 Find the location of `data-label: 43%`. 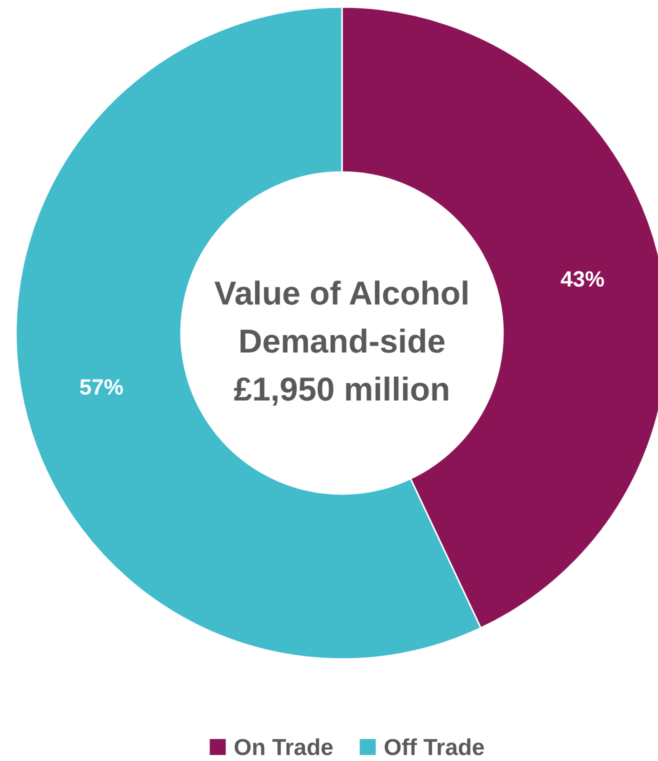

data-label: 43% is located at coordinates (582, 279).